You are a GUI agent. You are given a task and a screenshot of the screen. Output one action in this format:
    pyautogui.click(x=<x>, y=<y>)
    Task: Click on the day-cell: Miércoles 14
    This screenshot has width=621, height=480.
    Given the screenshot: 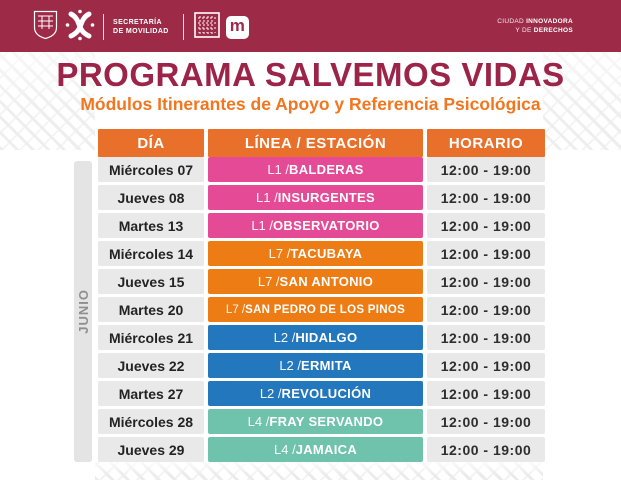 What is the action you would take?
    pyautogui.click(x=151, y=253)
    